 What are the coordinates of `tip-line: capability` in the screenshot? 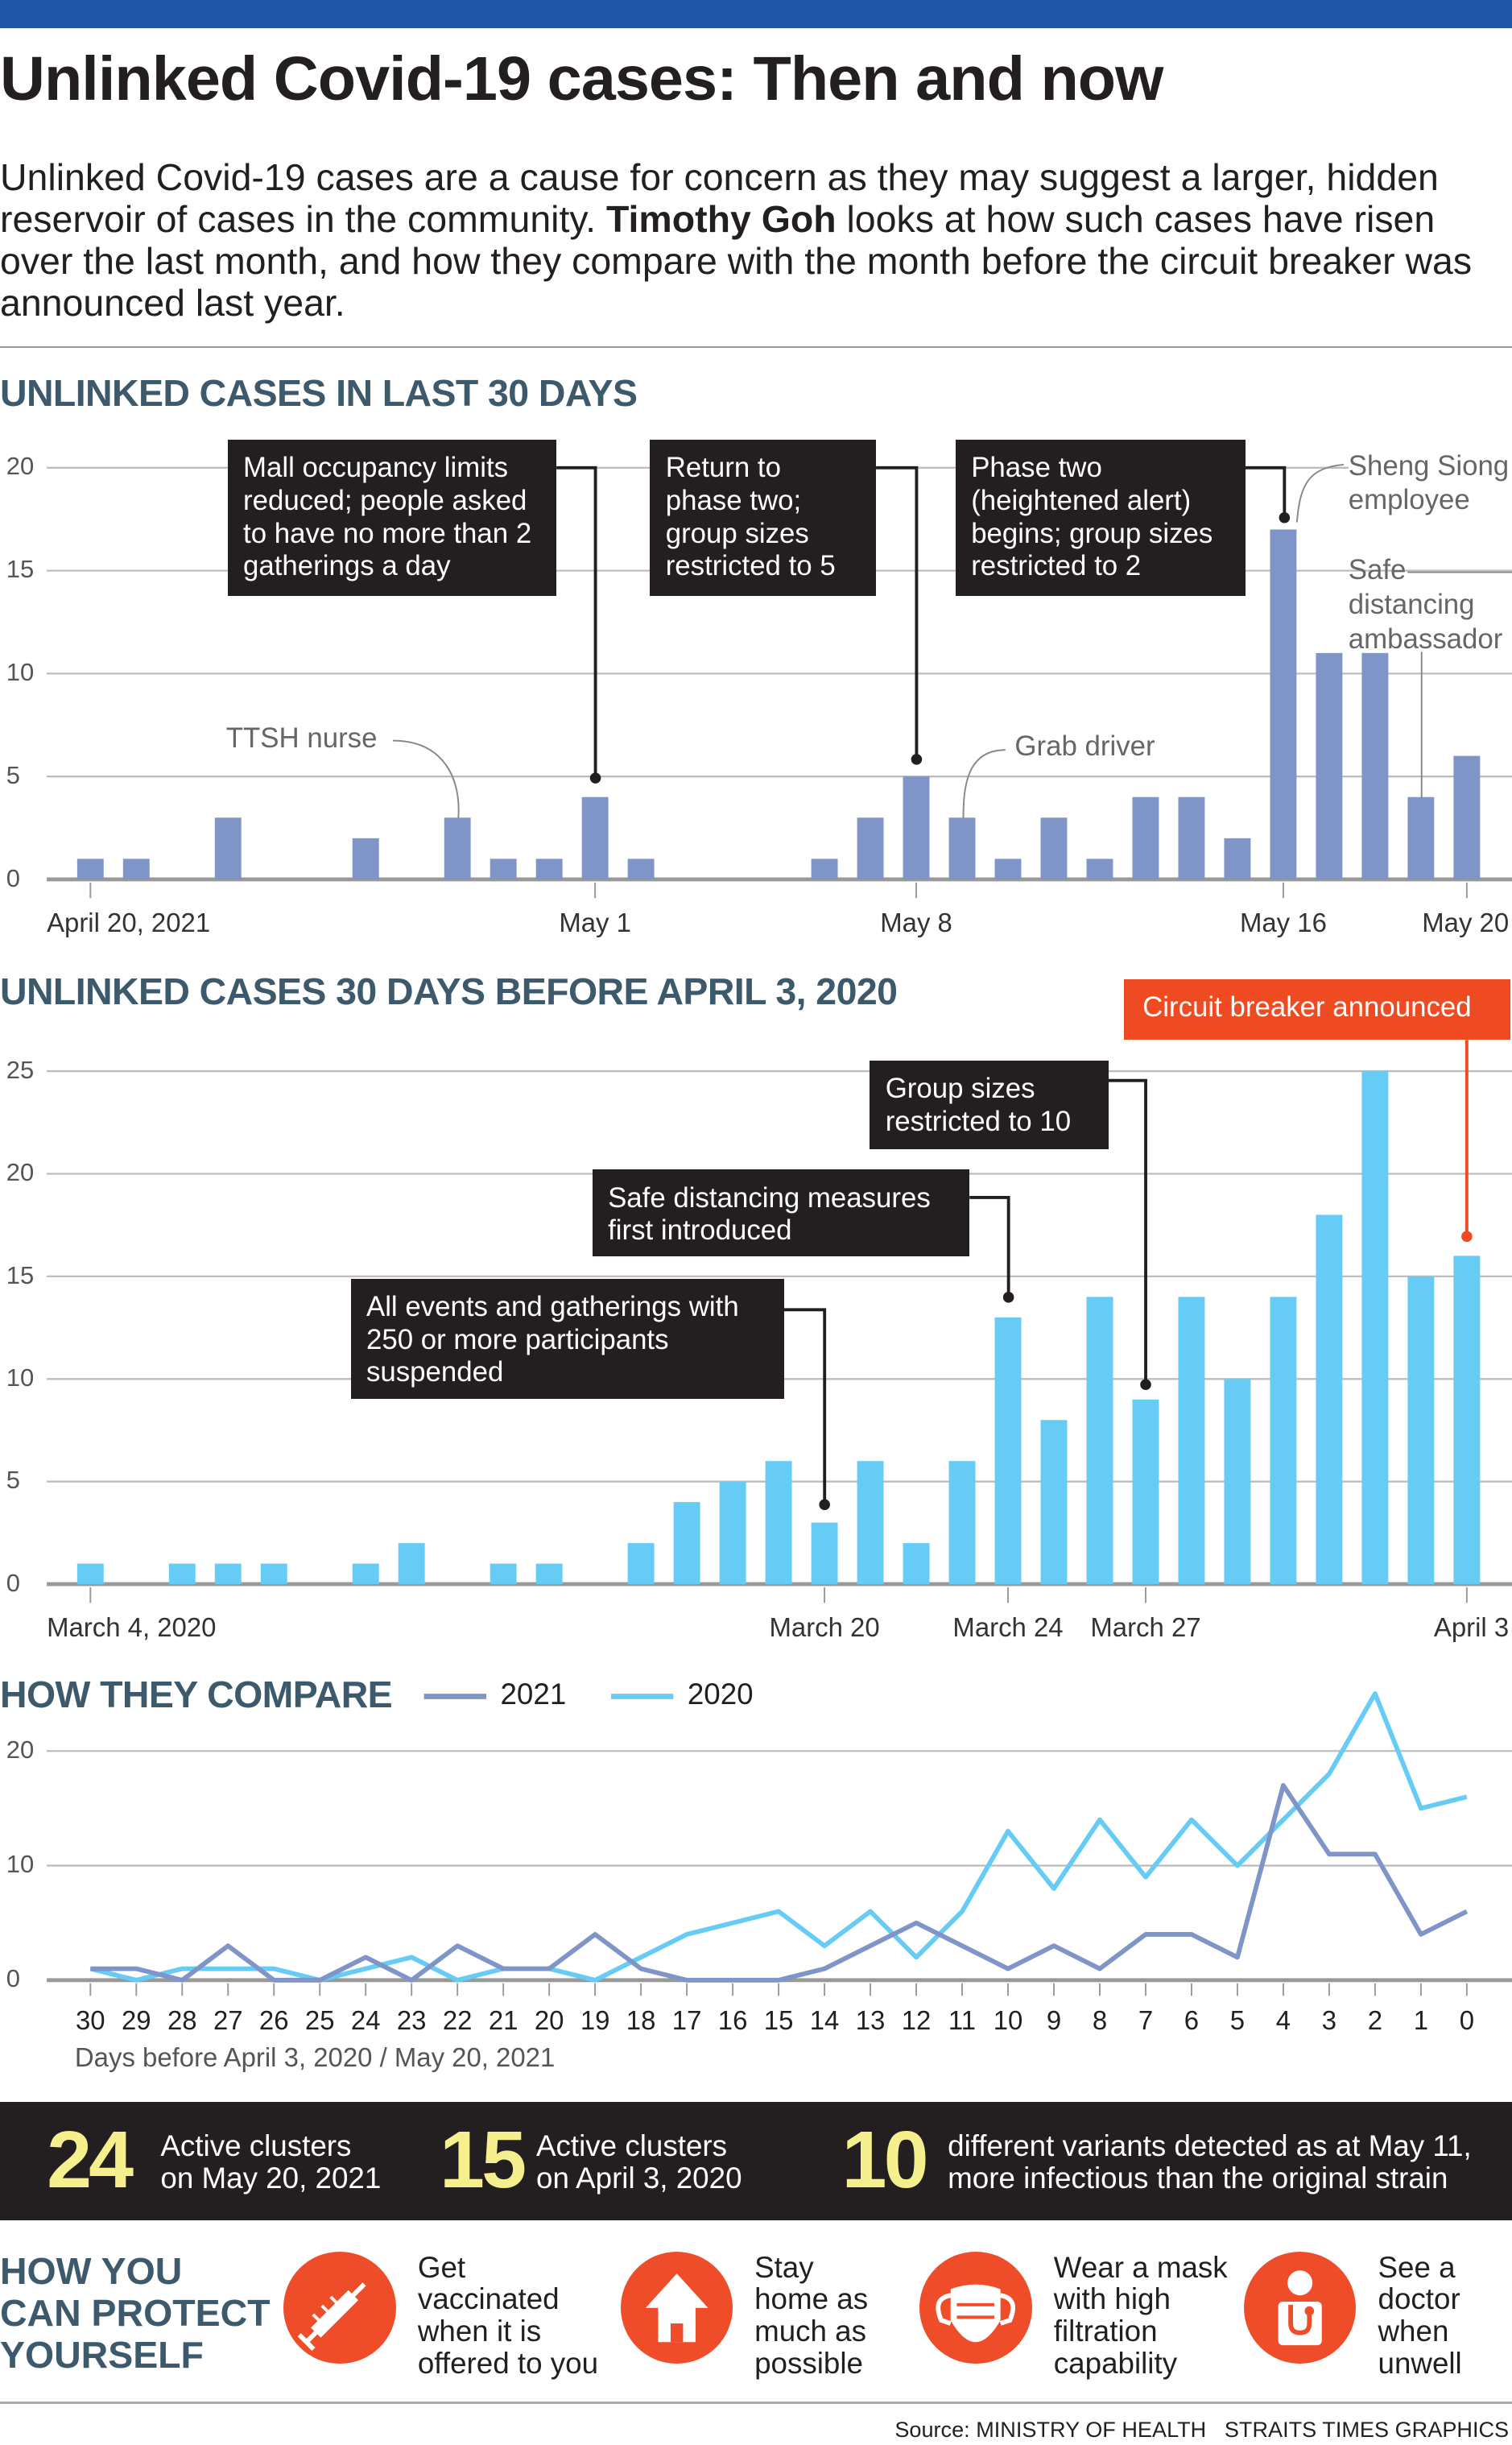 It's located at (1116, 2363).